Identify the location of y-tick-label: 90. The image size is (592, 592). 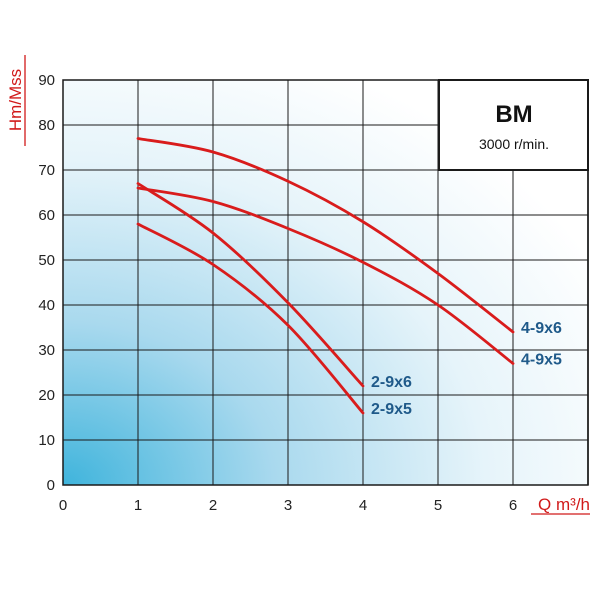
(46, 80).